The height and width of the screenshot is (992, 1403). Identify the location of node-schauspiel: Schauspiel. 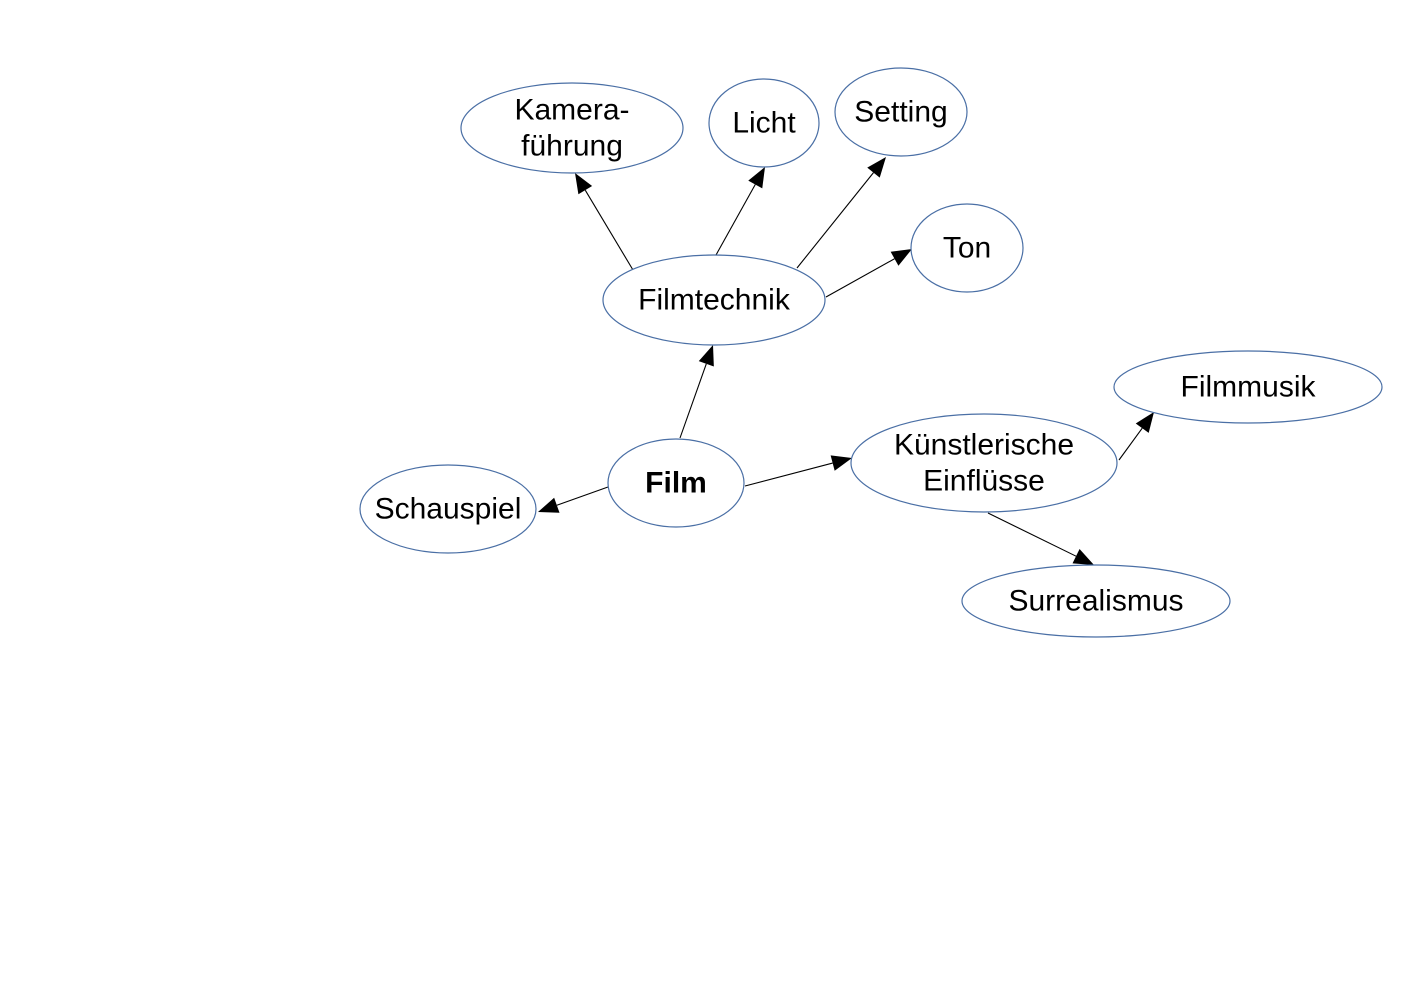
(448, 509).